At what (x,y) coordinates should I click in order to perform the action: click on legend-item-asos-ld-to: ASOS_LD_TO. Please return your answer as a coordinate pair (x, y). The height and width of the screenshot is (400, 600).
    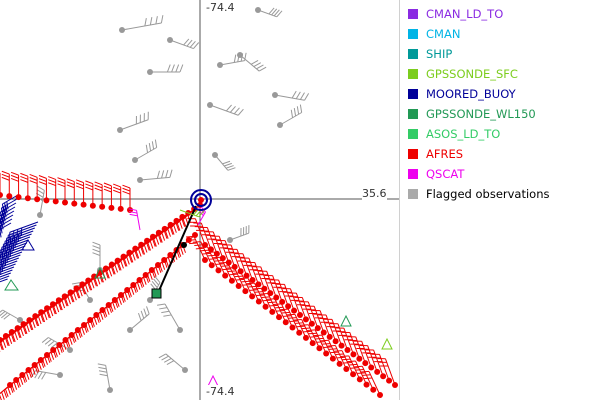
    Looking at the image, I should click on (503, 134).